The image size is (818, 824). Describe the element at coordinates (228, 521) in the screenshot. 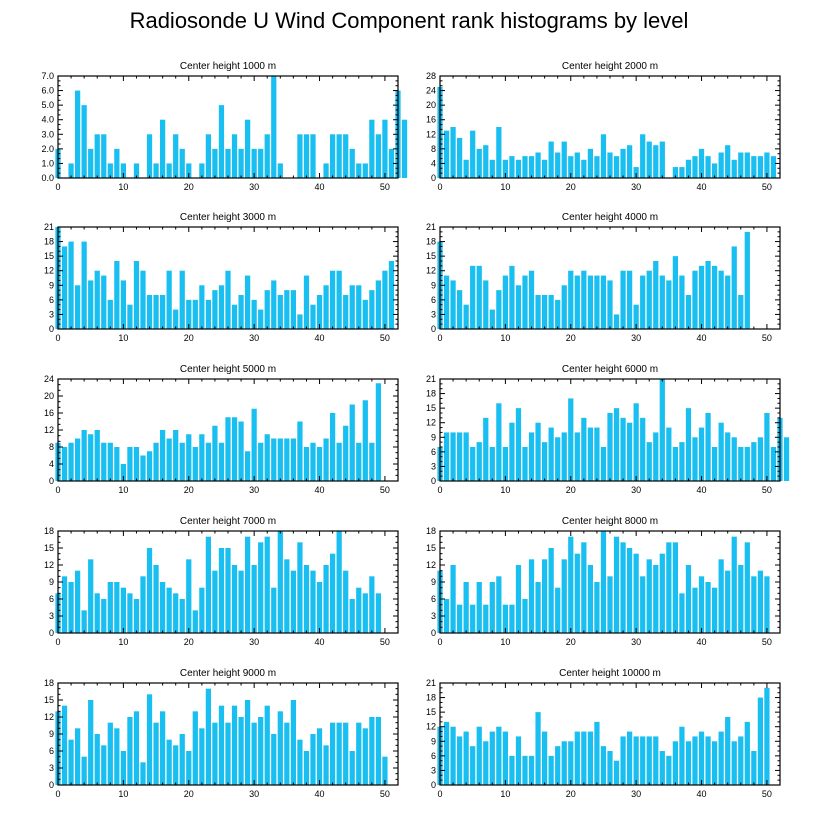

I see `panel-title: Center height 7000 m` at that location.